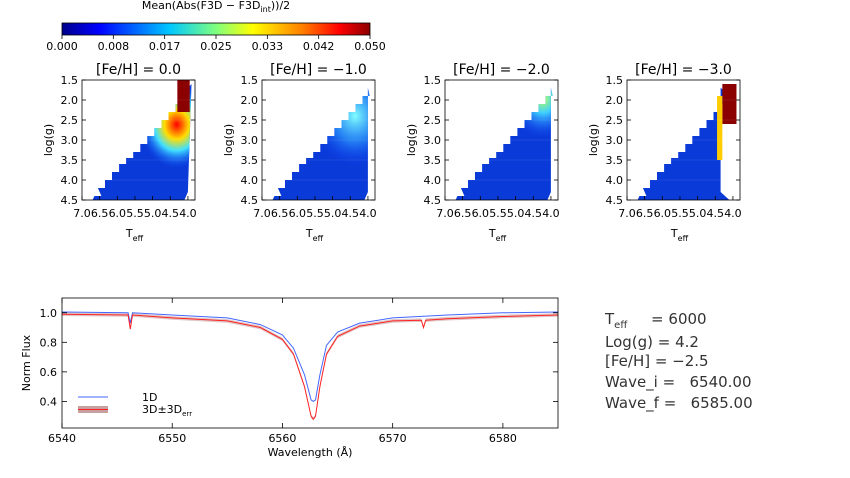 This screenshot has width=850, height=478. Describe the element at coordinates (503, 438) in the screenshot. I see `x-tick-label: 6580` at that location.